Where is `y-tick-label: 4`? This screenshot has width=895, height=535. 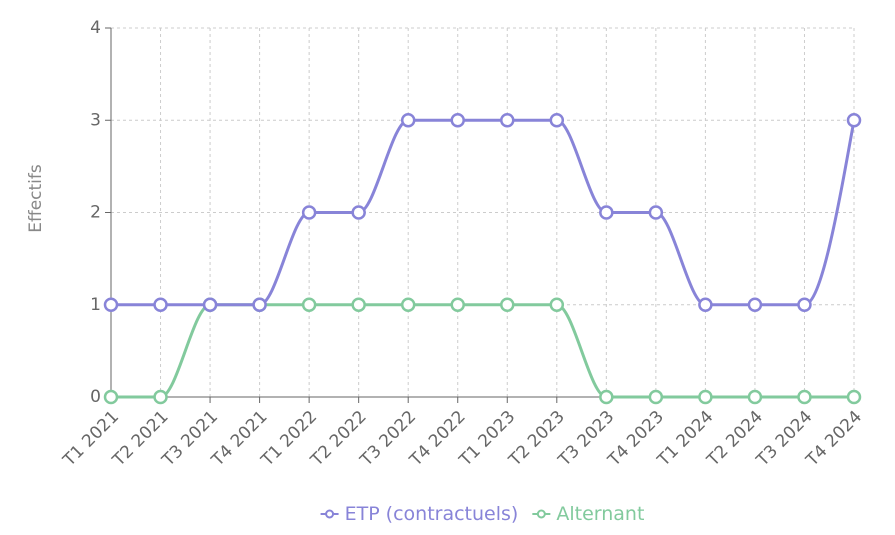
y-tick-label: 4 is located at coordinates (95, 28).